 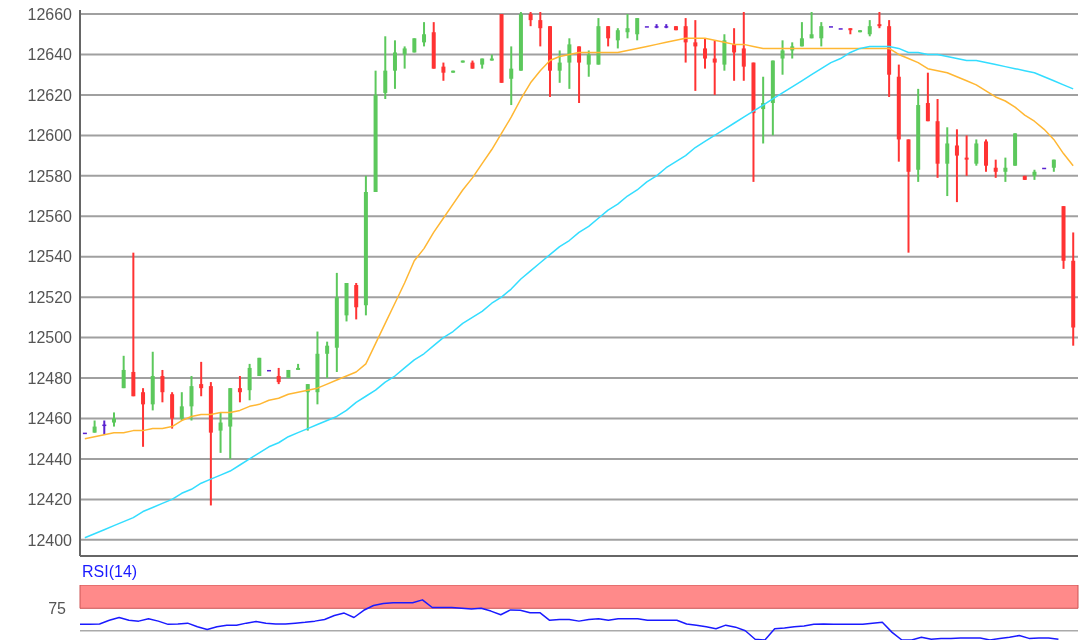 I want to click on y-tick-label: 12520, so click(x=50, y=297).